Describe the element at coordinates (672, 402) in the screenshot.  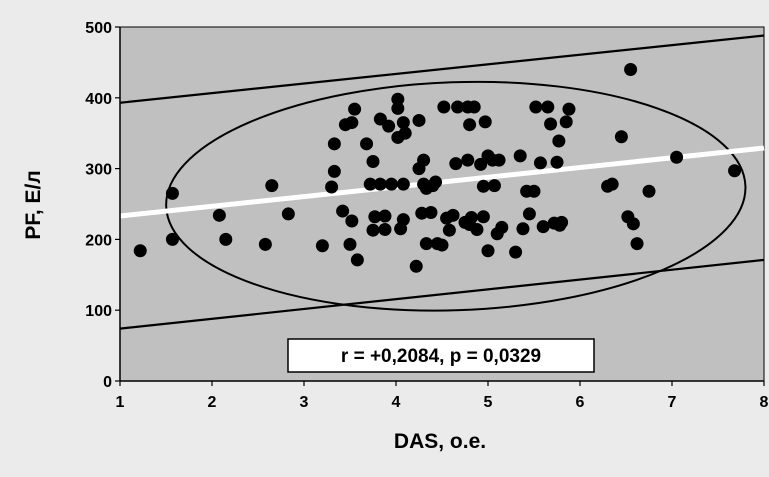
I see `x-tick-label: 7` at that location.